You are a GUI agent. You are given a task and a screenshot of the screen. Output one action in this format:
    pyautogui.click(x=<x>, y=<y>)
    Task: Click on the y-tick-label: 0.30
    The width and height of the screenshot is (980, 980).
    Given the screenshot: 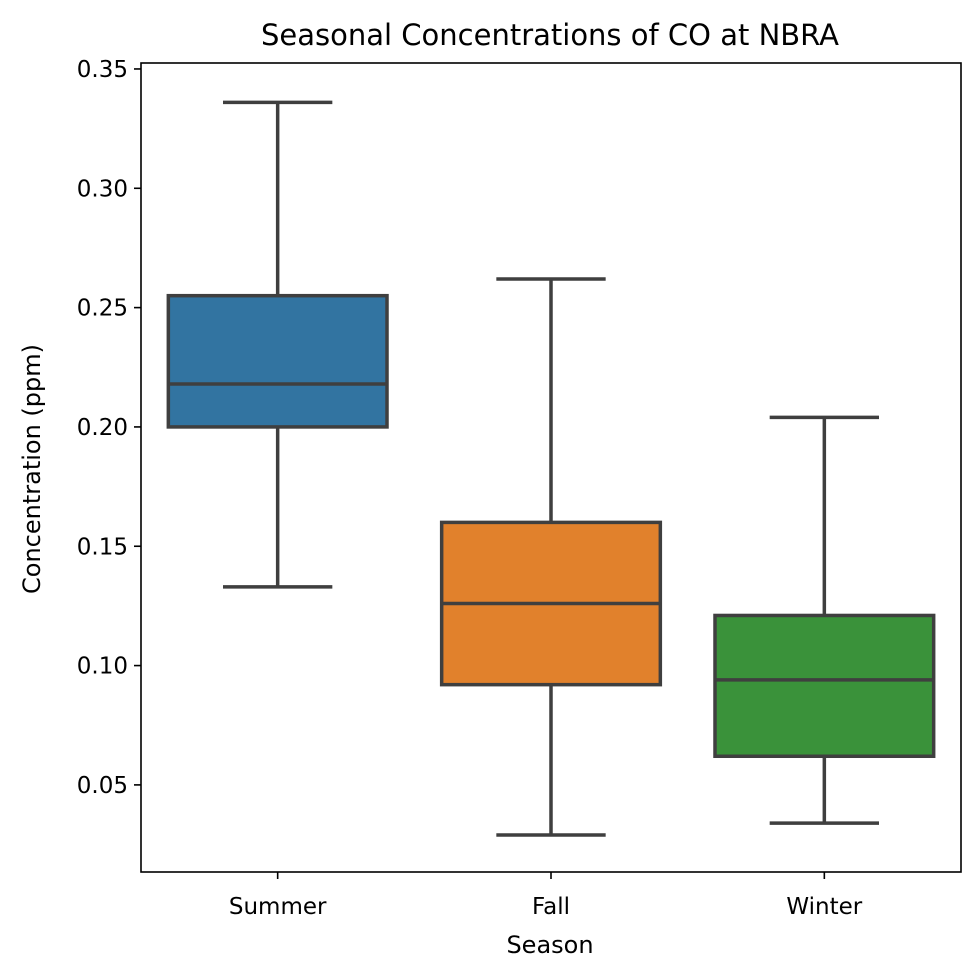 What is the action you would take?
    pyautogui.click(x=102, y=189)
    